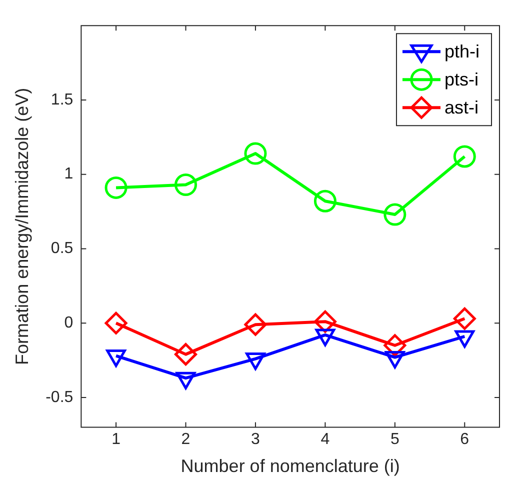 This screenshot has height=490, width=520. I want to click on x-tick-label: 3, so click(255, 439).